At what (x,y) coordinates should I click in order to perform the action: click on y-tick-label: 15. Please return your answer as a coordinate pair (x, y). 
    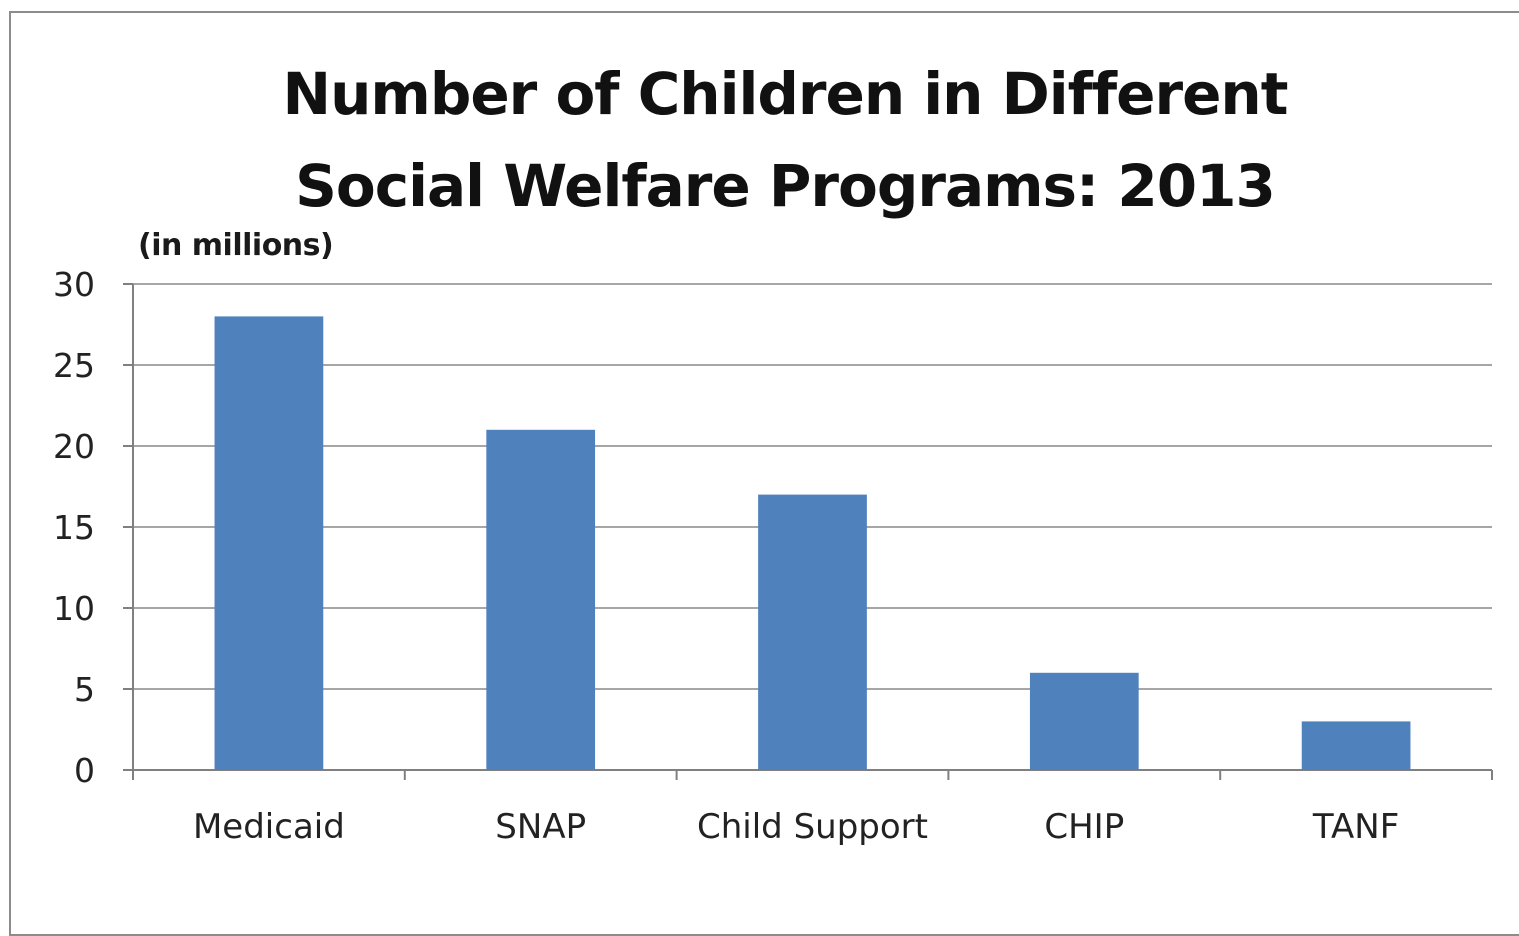
    Looking at the image, I should click on (74, 527).